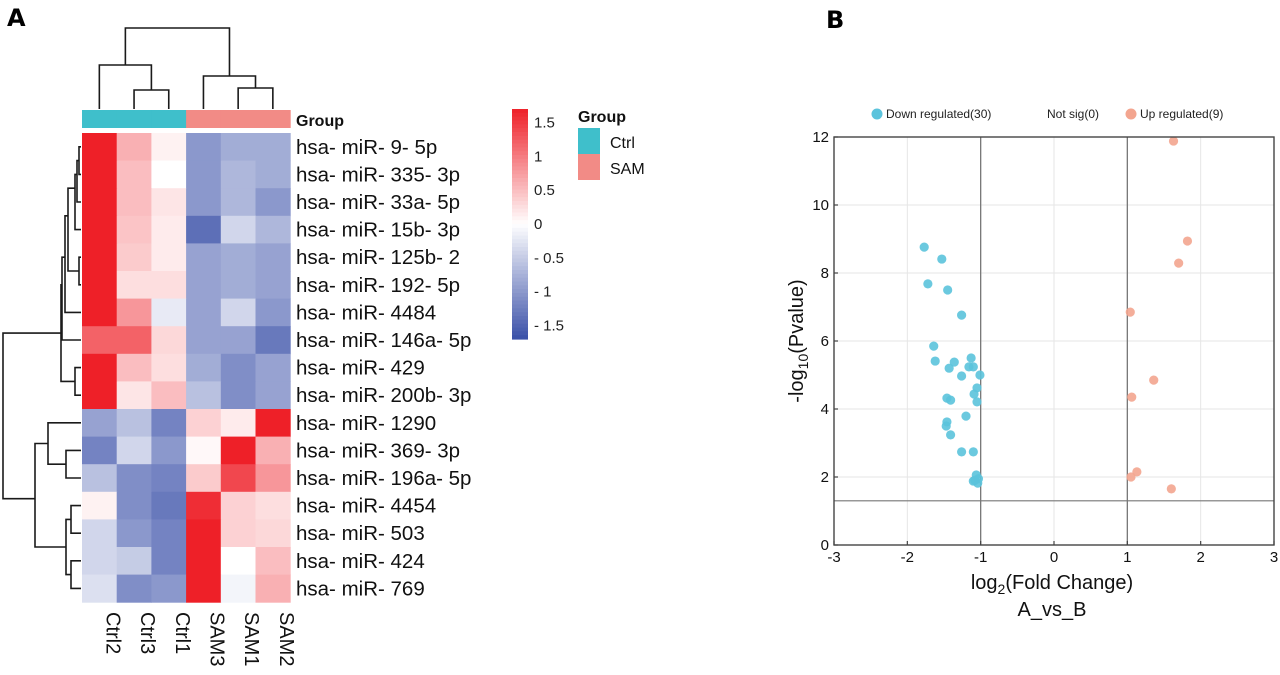 The image size is (1280, 675). Describe the element at coordinates (366, 506) in the screenshot. I see `row-label: hsa- miR- 4454` at that location.